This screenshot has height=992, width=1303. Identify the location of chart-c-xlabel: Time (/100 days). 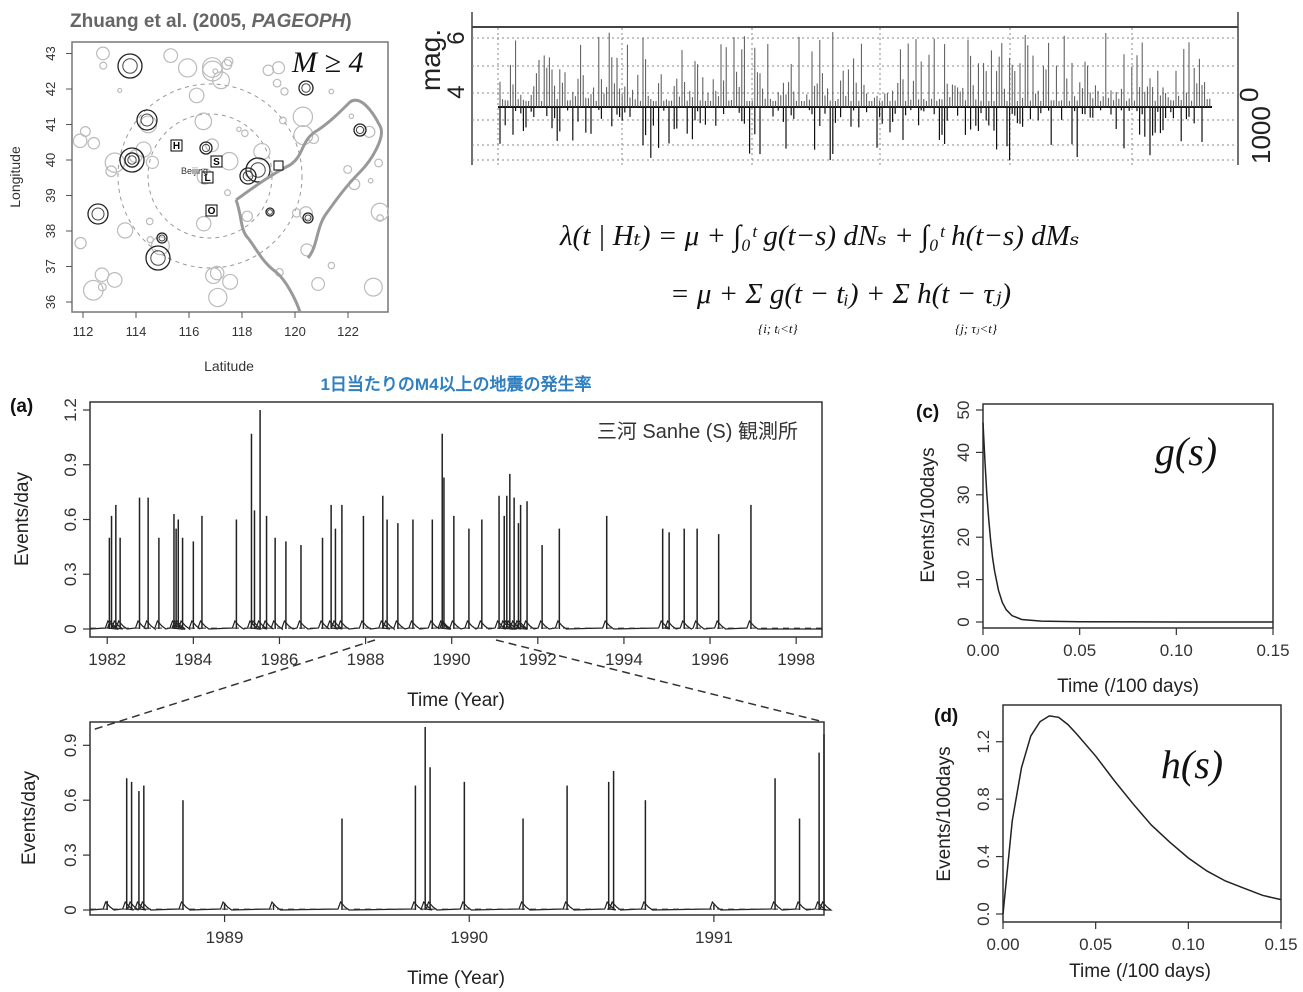
(1128, 686).